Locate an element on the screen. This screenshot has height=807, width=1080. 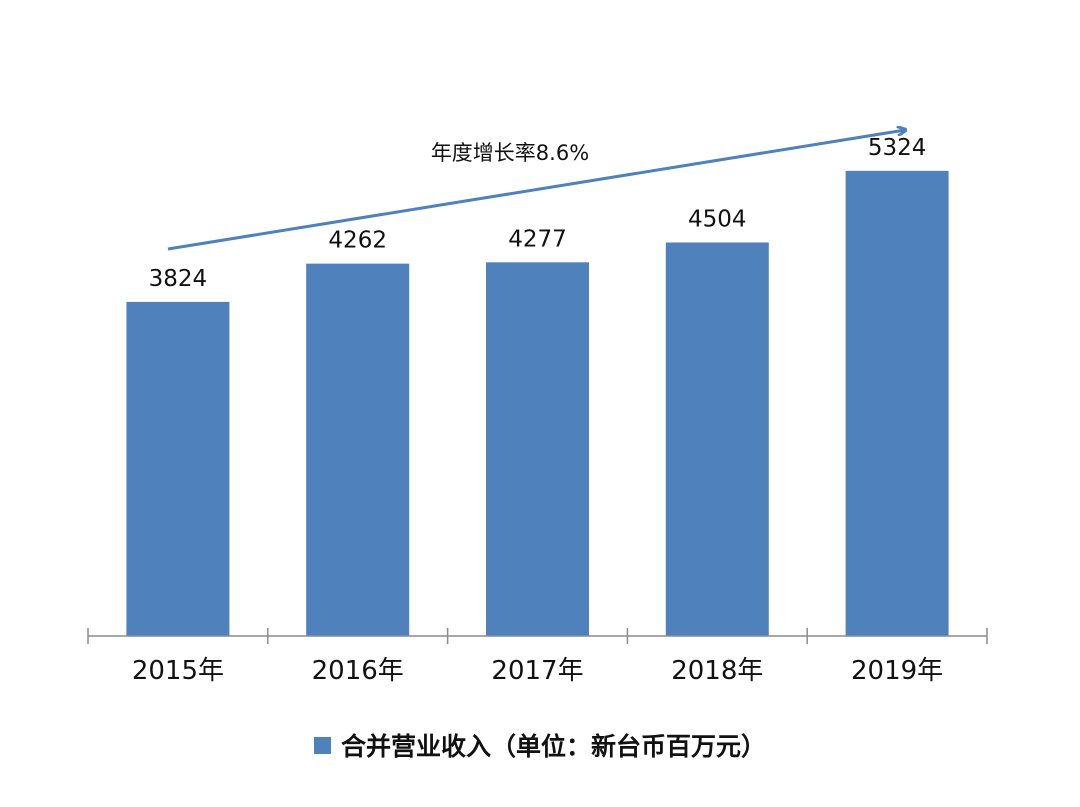
x-tick-label: 2017年 is located at coordinates (537, 671).